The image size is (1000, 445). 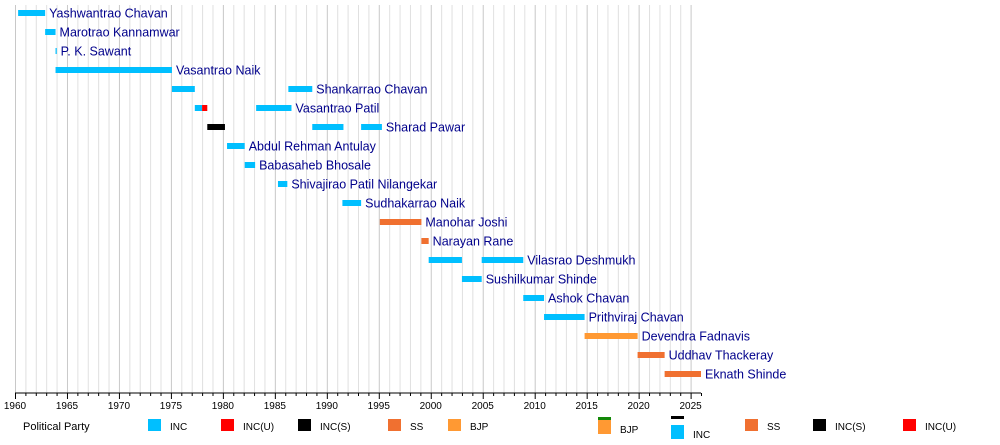 I want to click on row-label: Vasantrao Patil, so click(x=337, y=109).